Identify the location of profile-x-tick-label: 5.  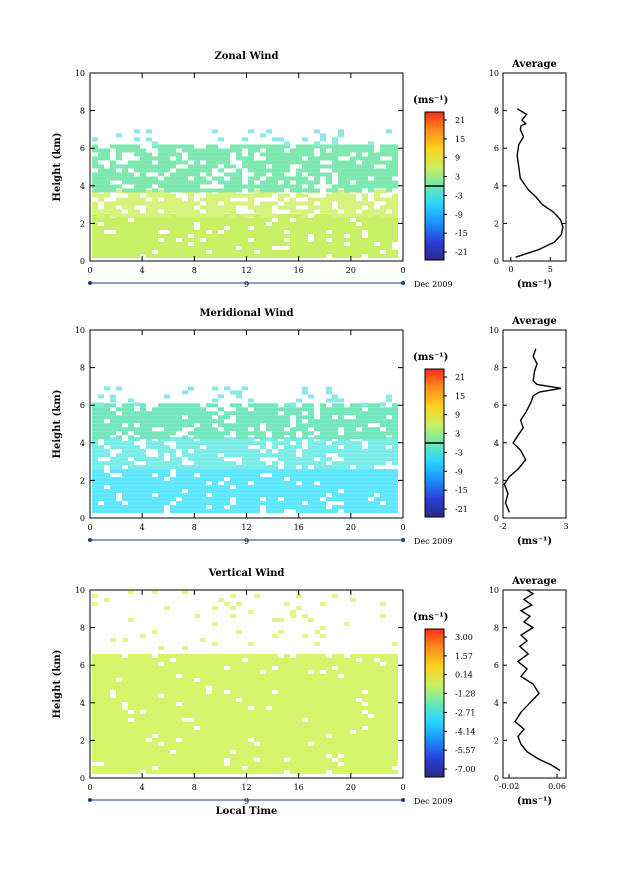
(550, 269).